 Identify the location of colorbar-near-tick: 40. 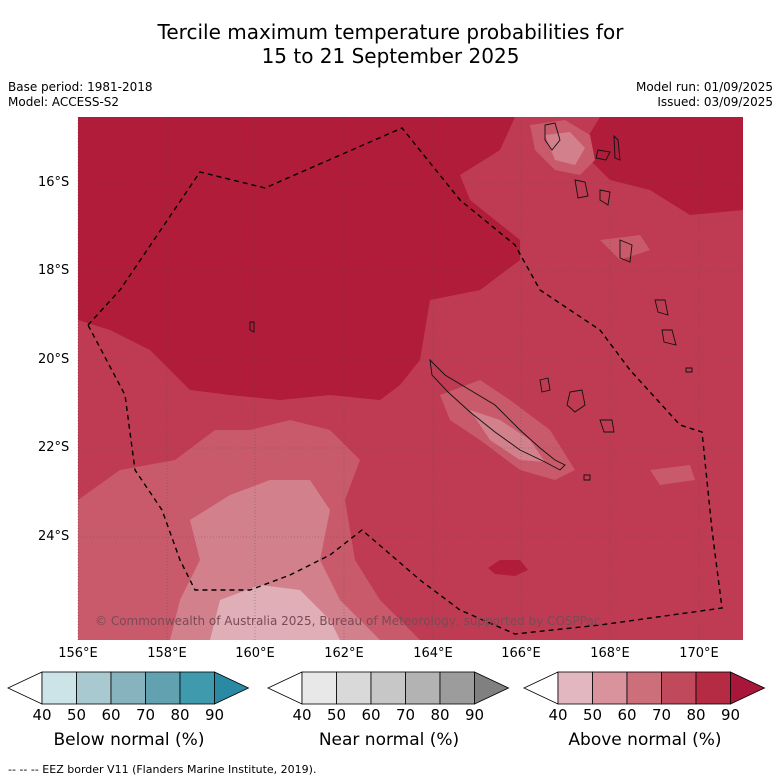
(302, 715).